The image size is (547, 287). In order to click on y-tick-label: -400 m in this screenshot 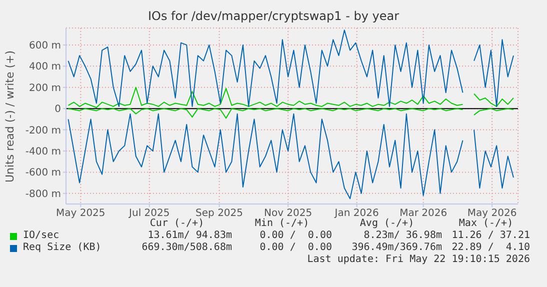, I will do `click(43, 152)`.